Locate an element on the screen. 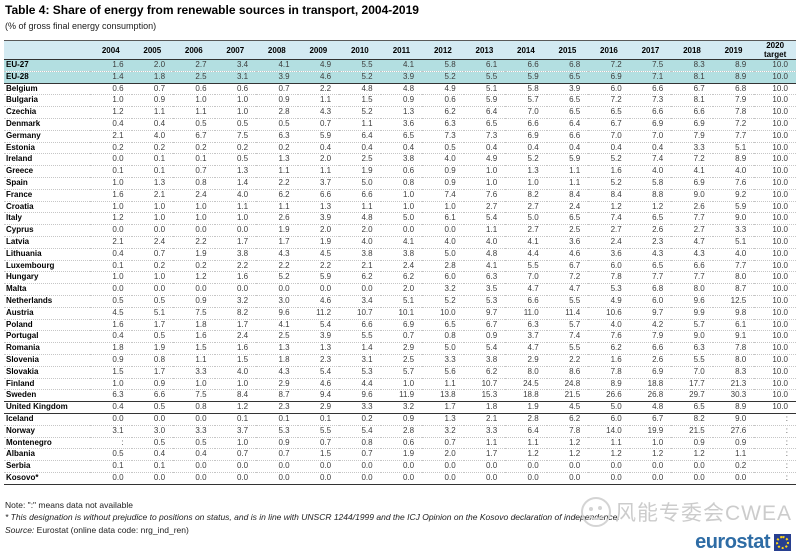 Image resolution: width=800 pixels, height=559 pixels. value-cell: 4.2 is located at coordinates (650, 325).